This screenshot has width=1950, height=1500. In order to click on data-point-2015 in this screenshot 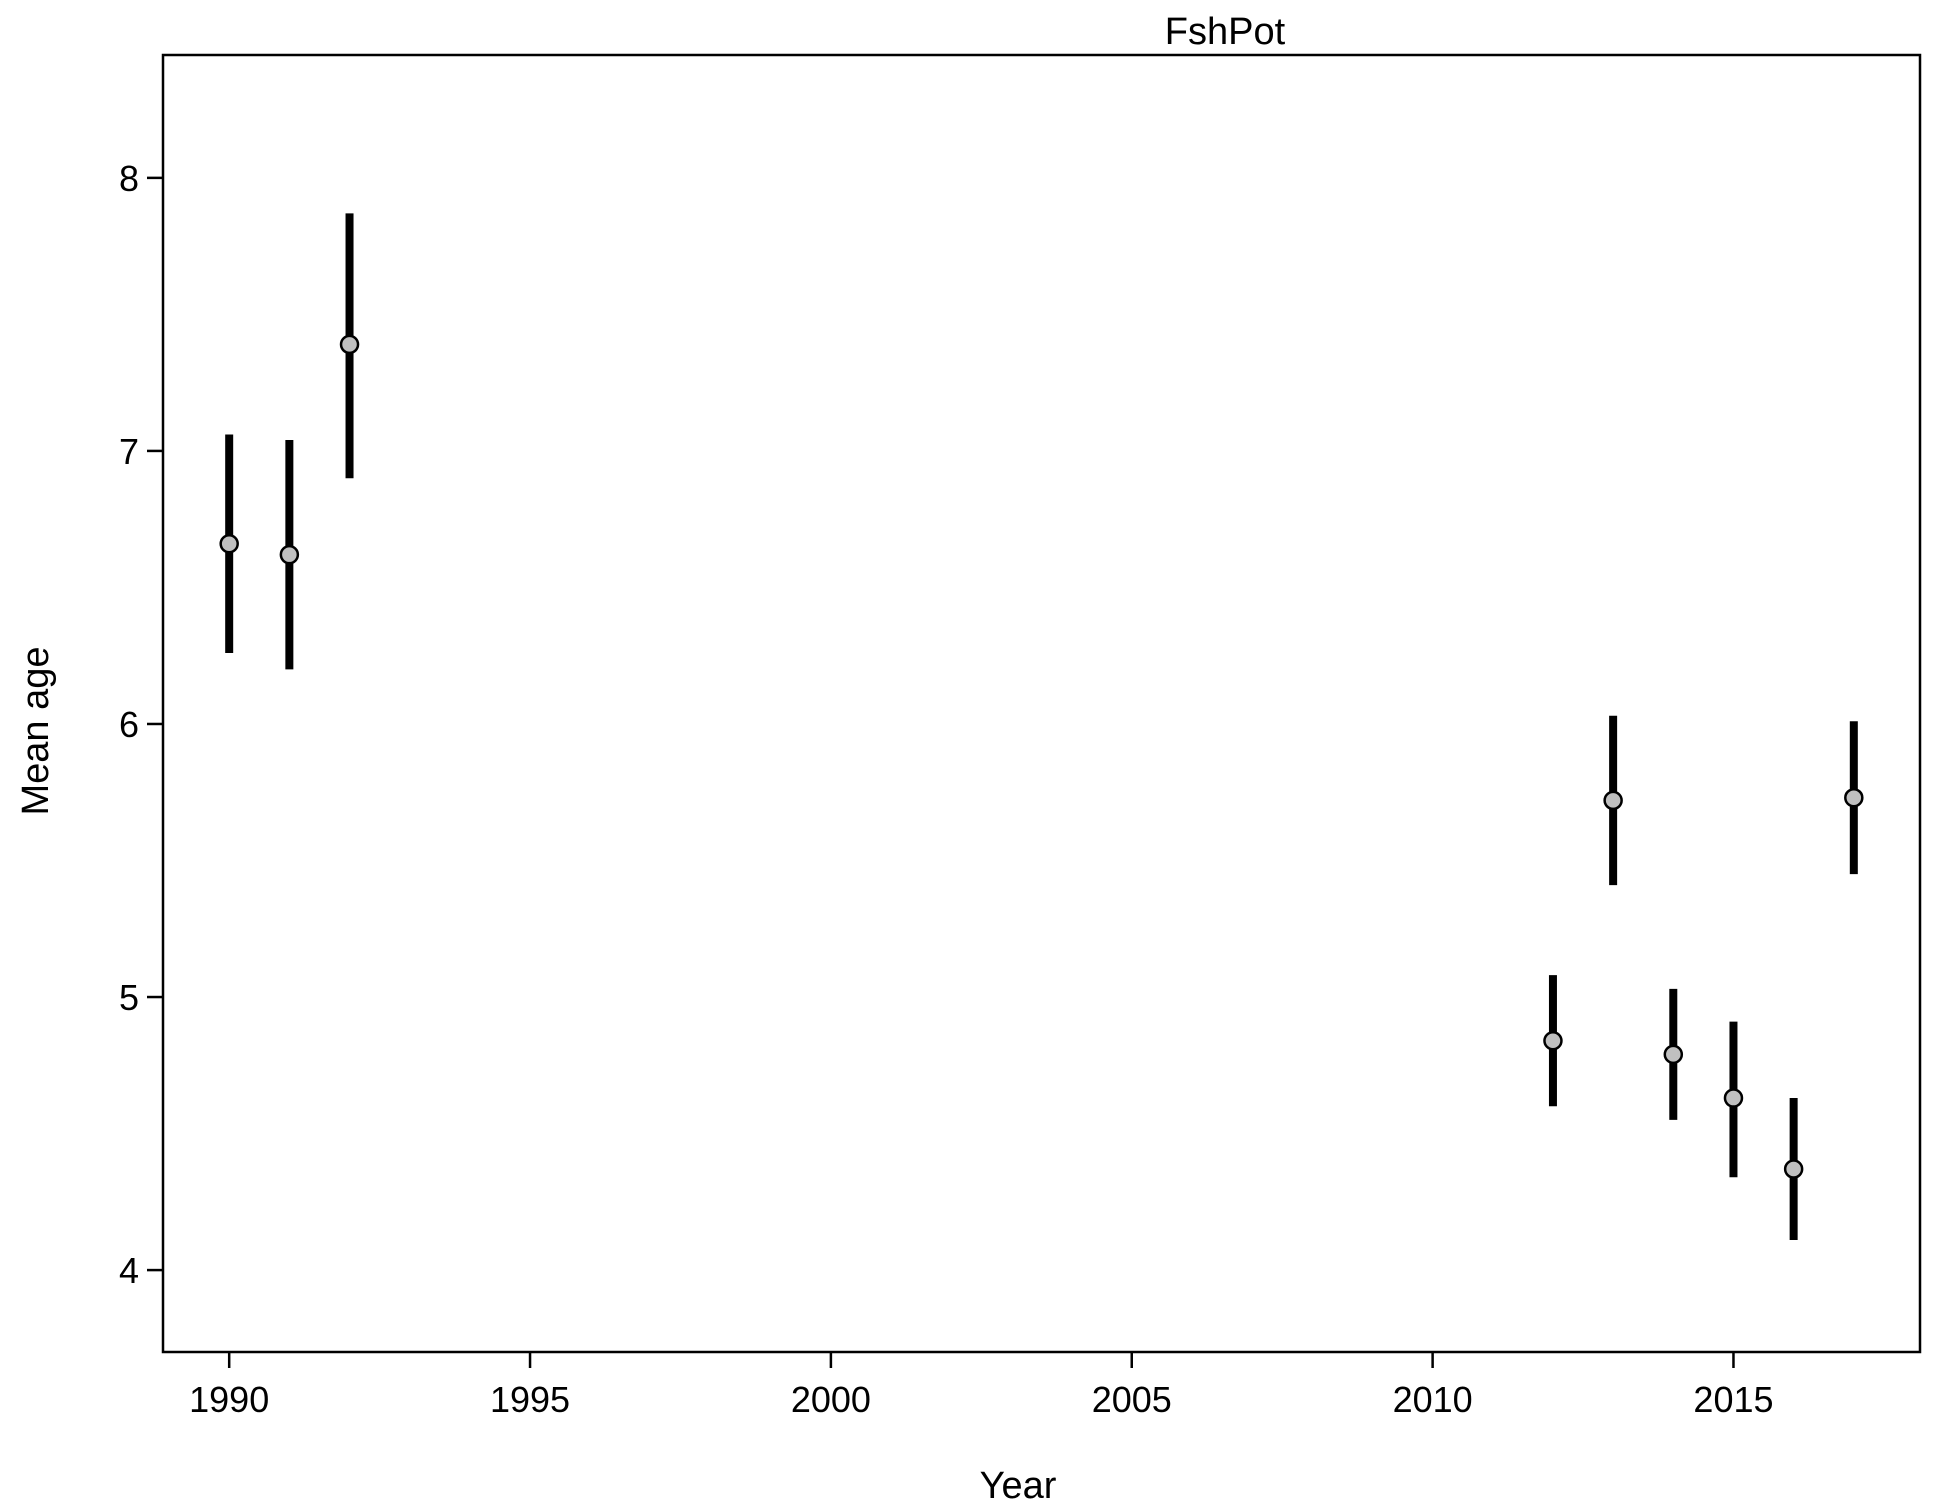, I will do `click(1733, 1098)`.